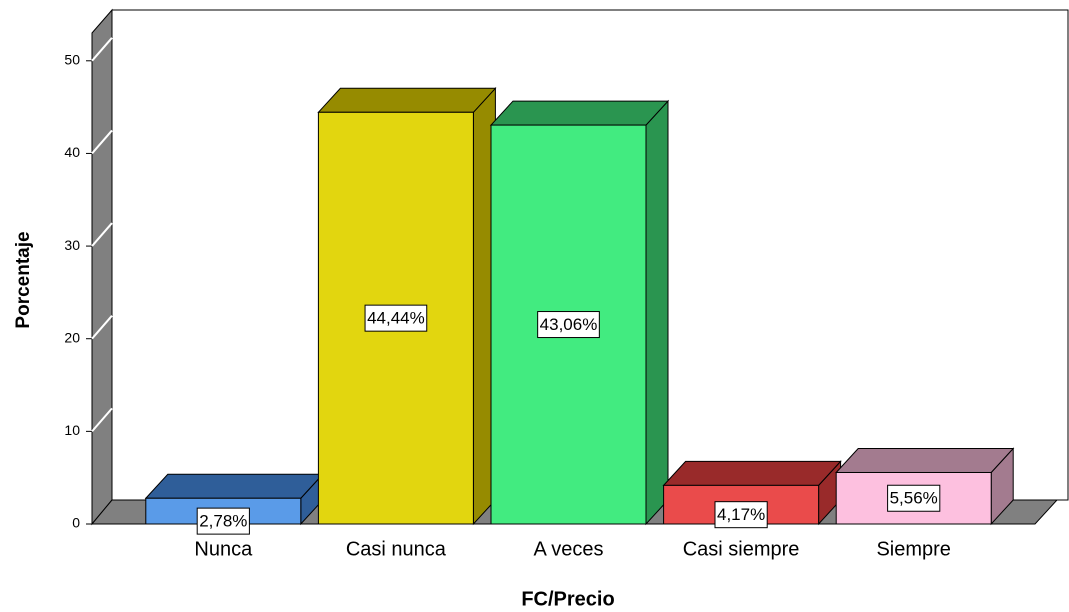 The height and width of the screenshot is (612, 1069). What do you see at coordinates (741, 549) in the screenshot?
I see `x-tick-label: Casi siempre` at bounding box center [741, 549].